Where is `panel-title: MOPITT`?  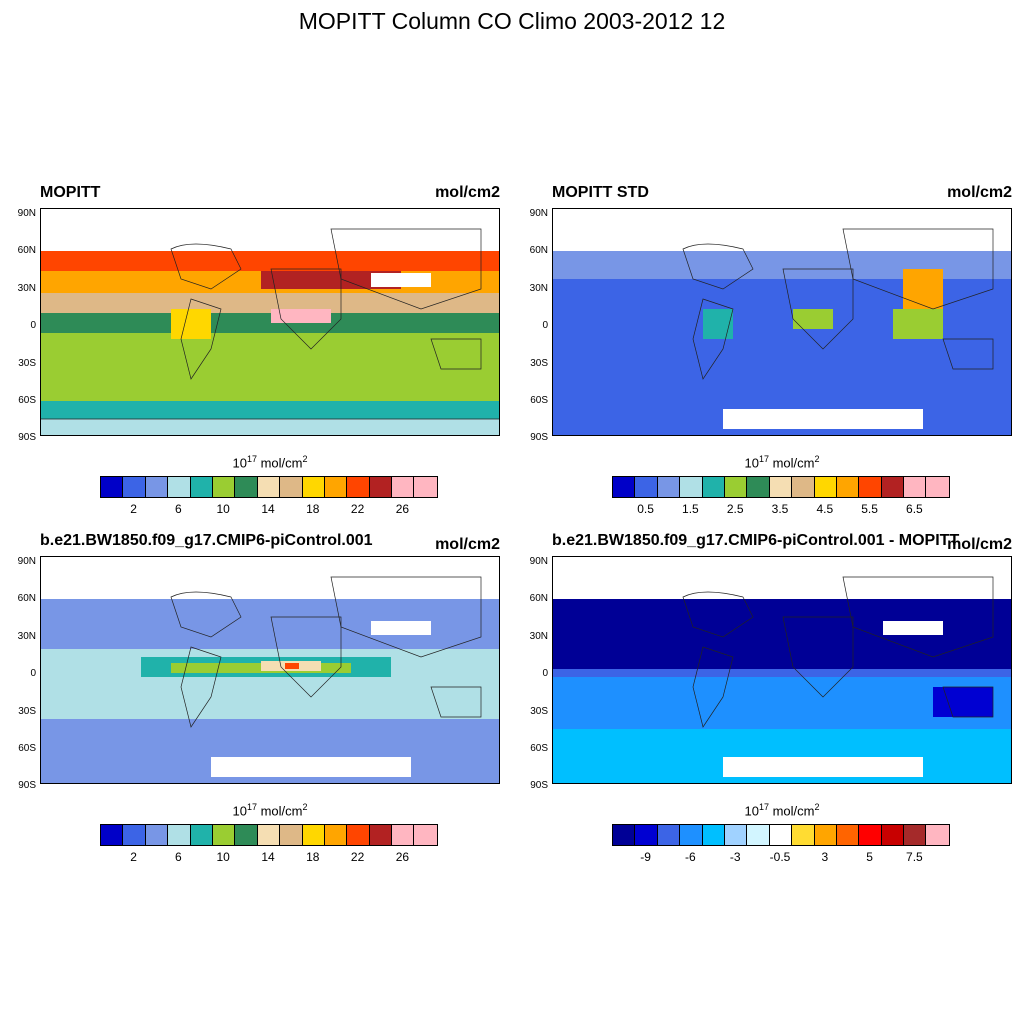 panel-title: MOPITT is located at coordinates (70, 192).